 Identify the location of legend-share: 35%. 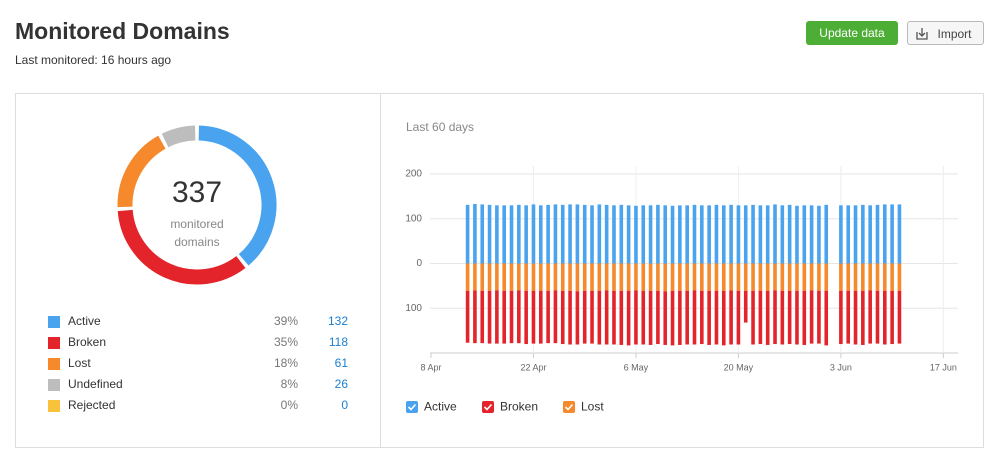
(286, 342).